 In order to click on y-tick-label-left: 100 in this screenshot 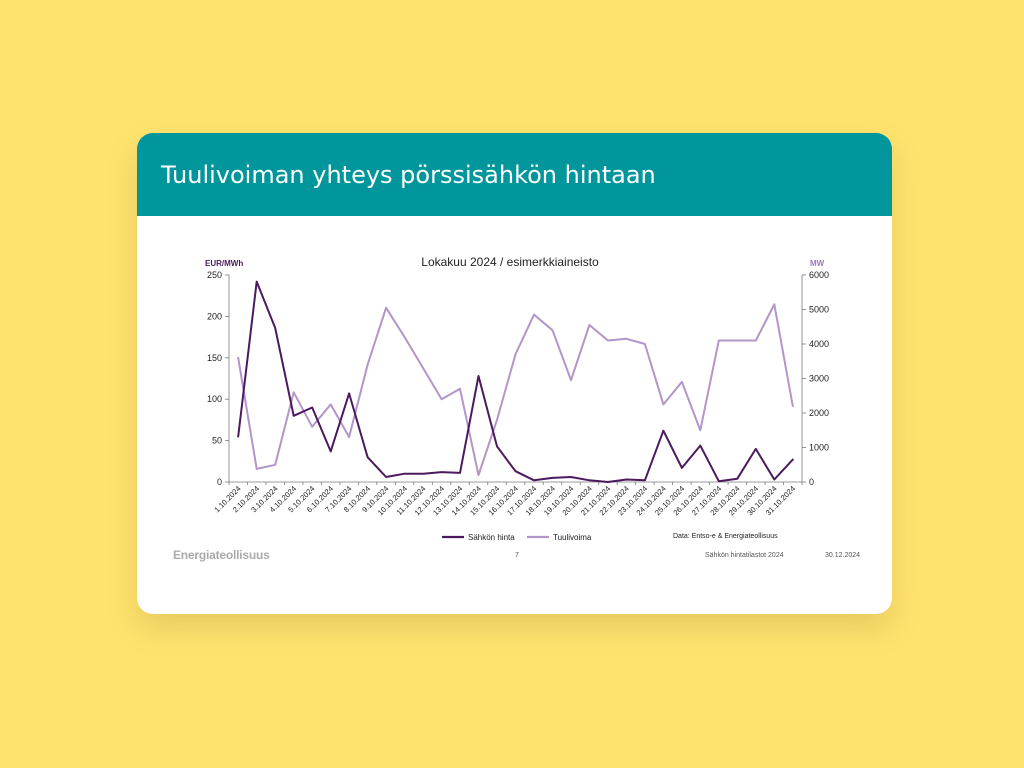, I will do `click(214, 399)`.